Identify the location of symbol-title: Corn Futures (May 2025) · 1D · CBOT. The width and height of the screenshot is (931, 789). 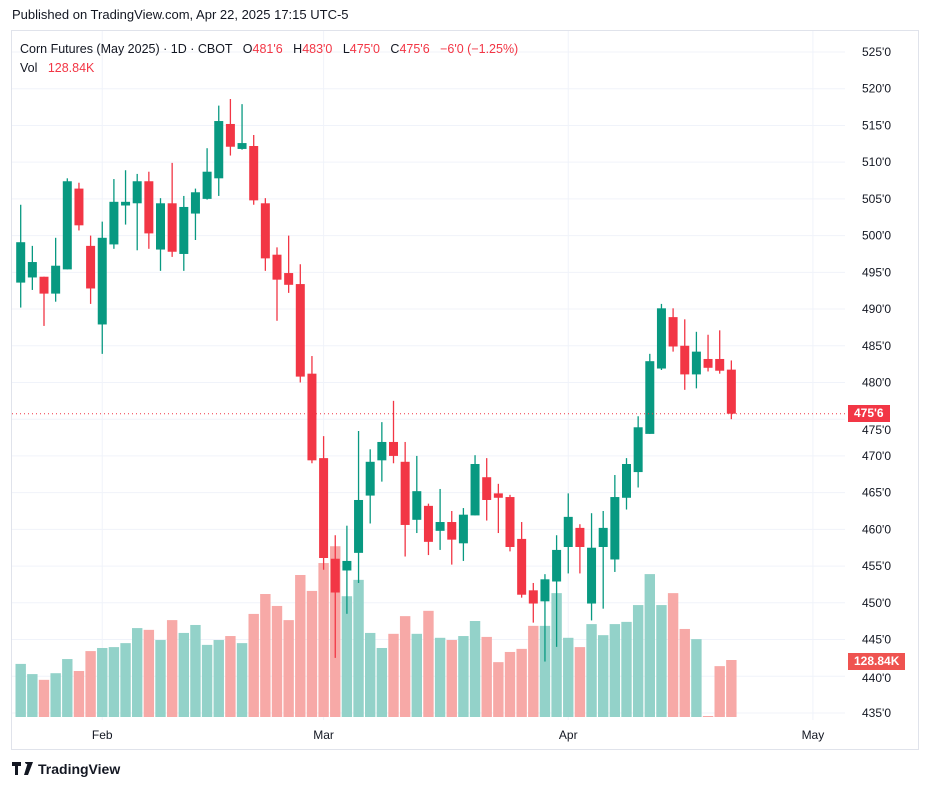
(126, 49).